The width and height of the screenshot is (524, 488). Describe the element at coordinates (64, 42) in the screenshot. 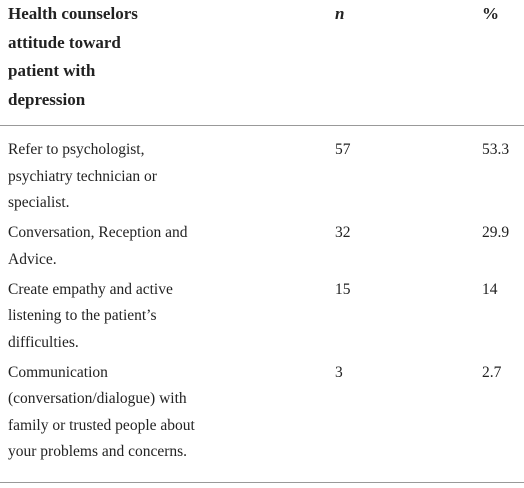

I see `header-line: attitude toward` at that location.